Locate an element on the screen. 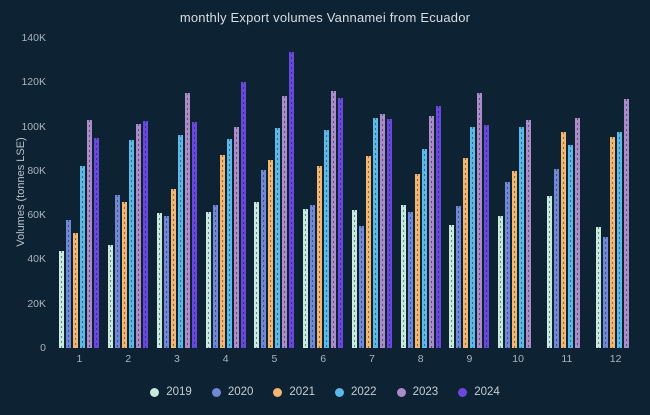  legend-item-2024: 2024 is located at coordinates (479, 392).